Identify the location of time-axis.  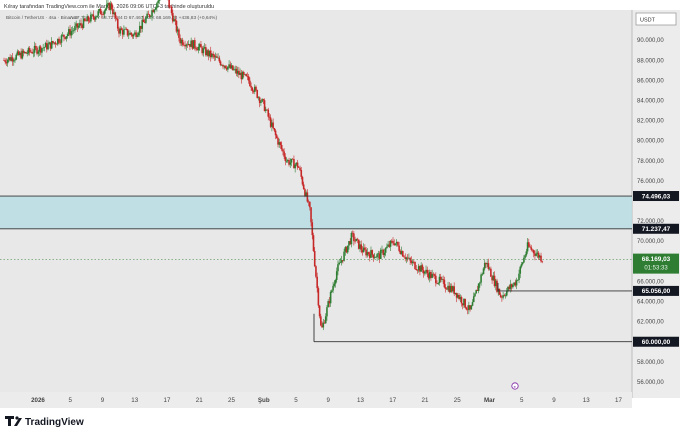
(316, 400).